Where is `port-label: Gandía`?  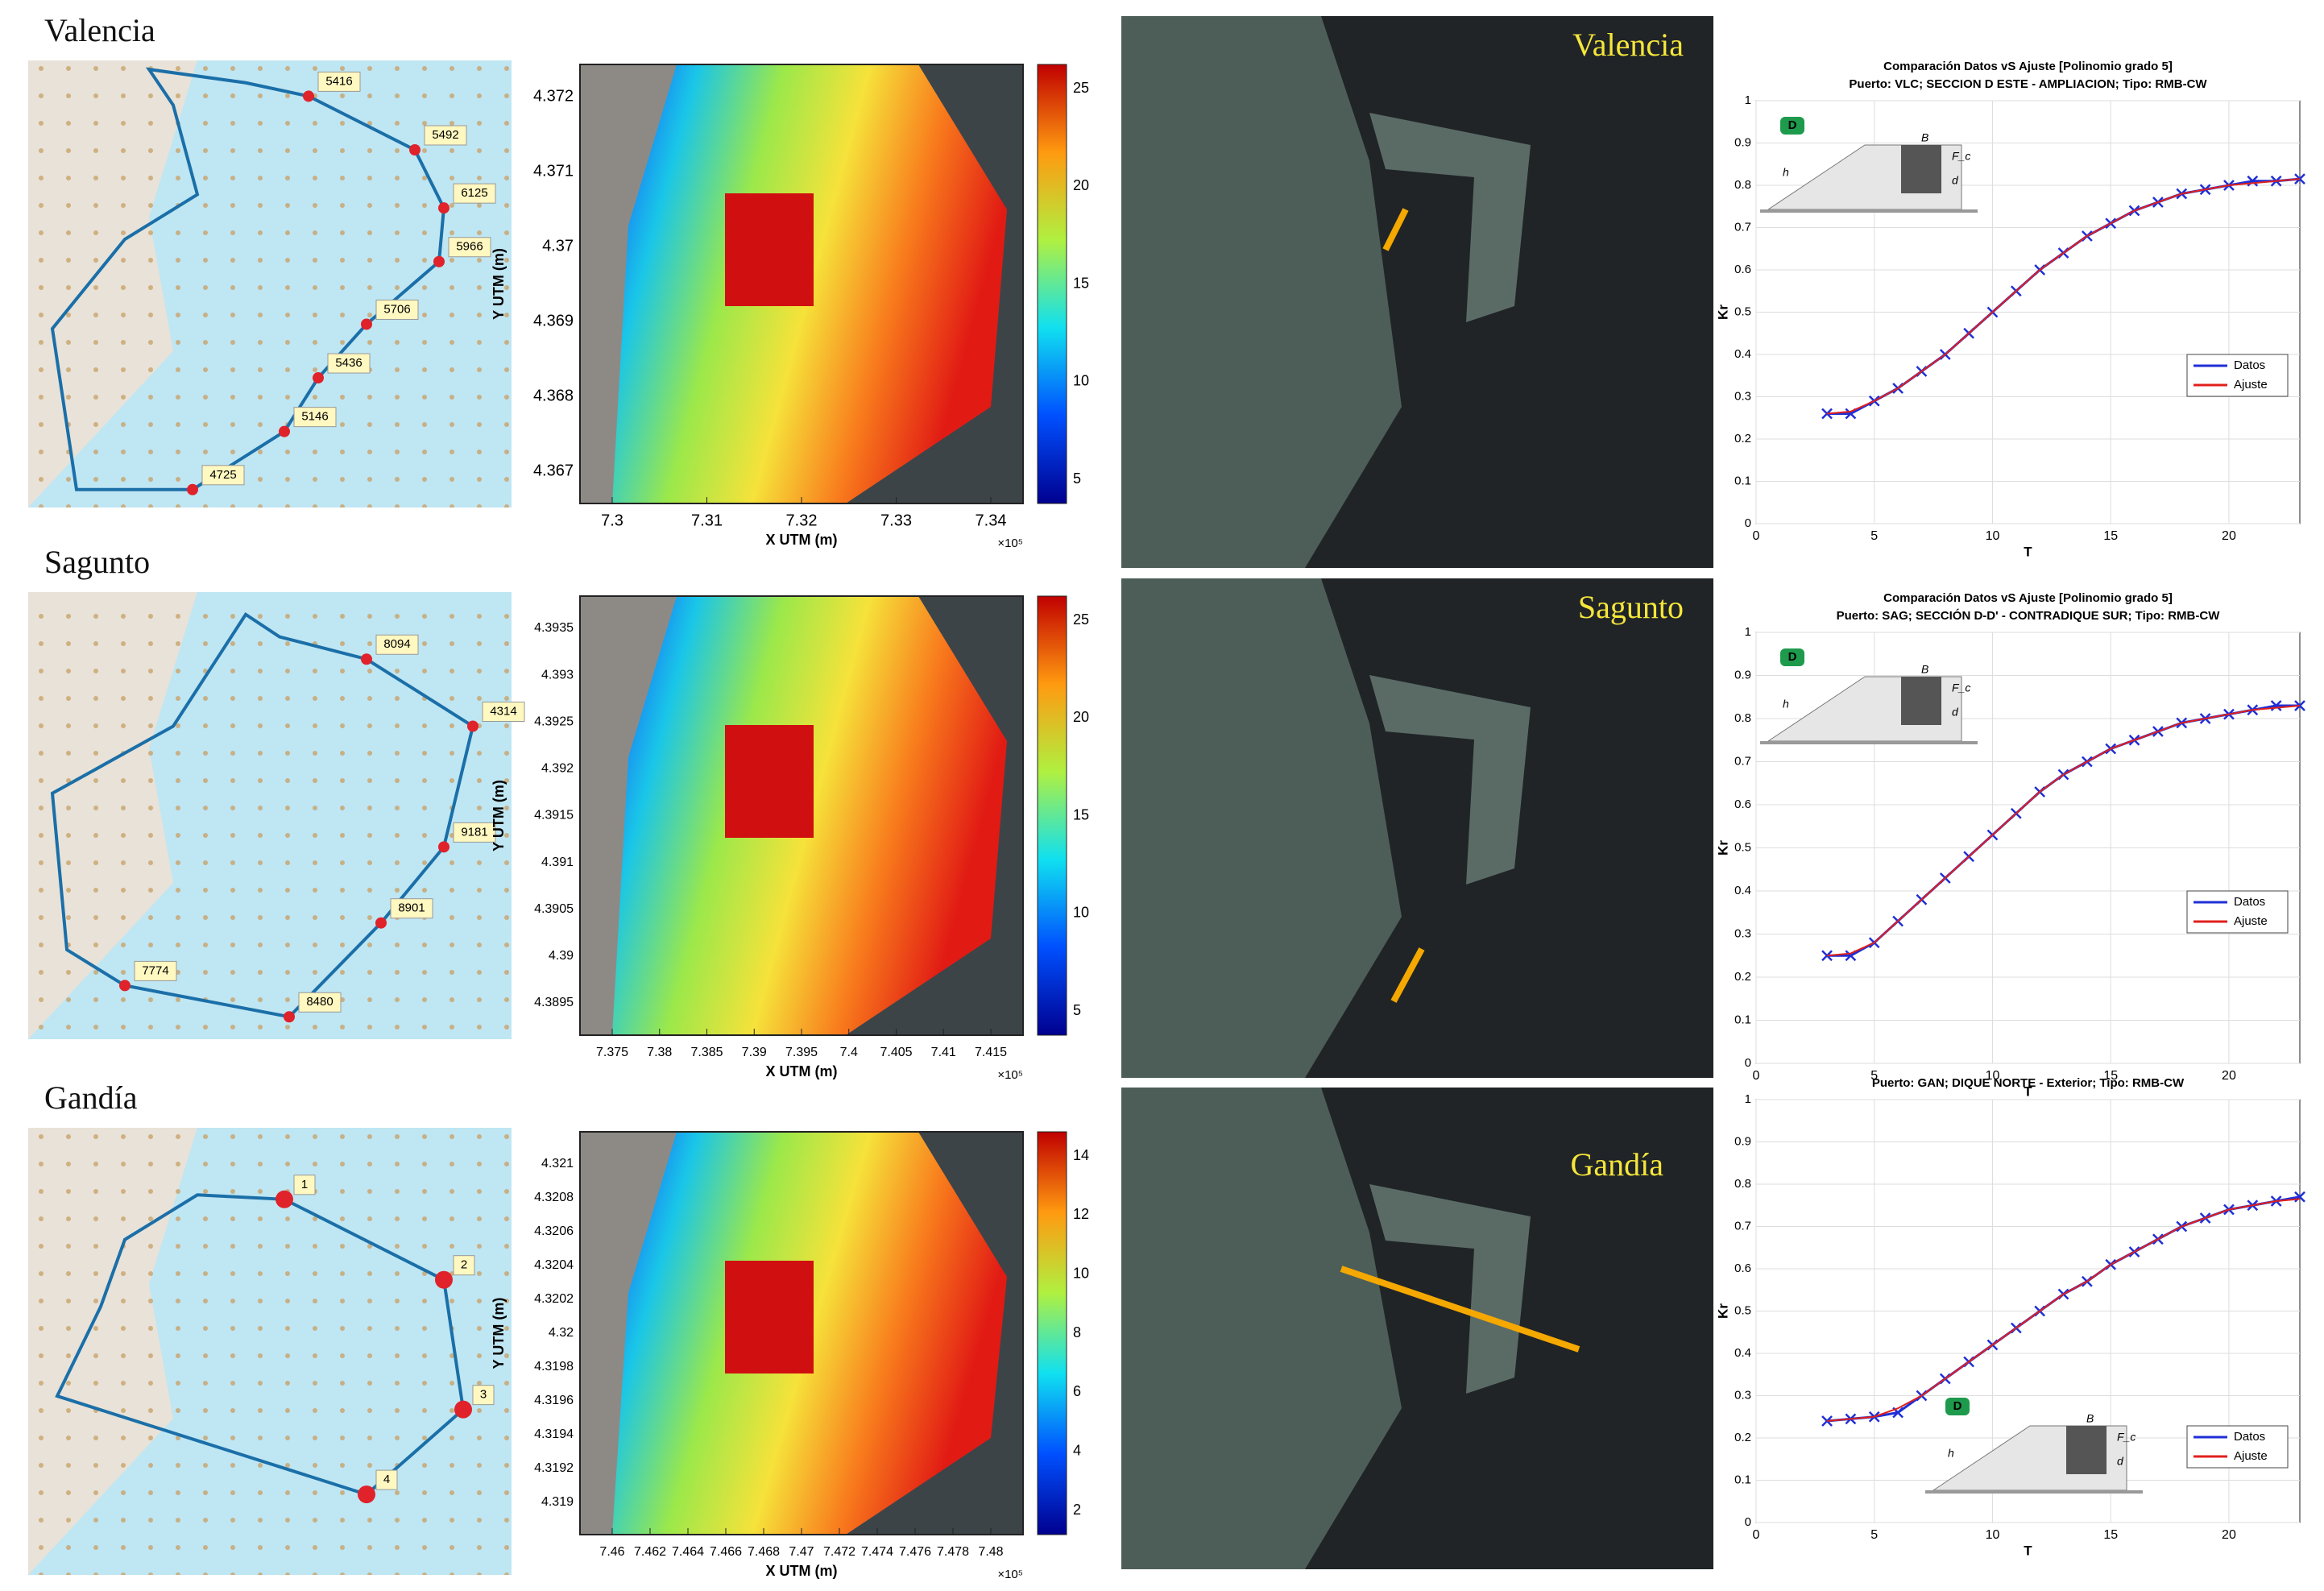
port-label: Gandía is located at coordinates (91, 1097).